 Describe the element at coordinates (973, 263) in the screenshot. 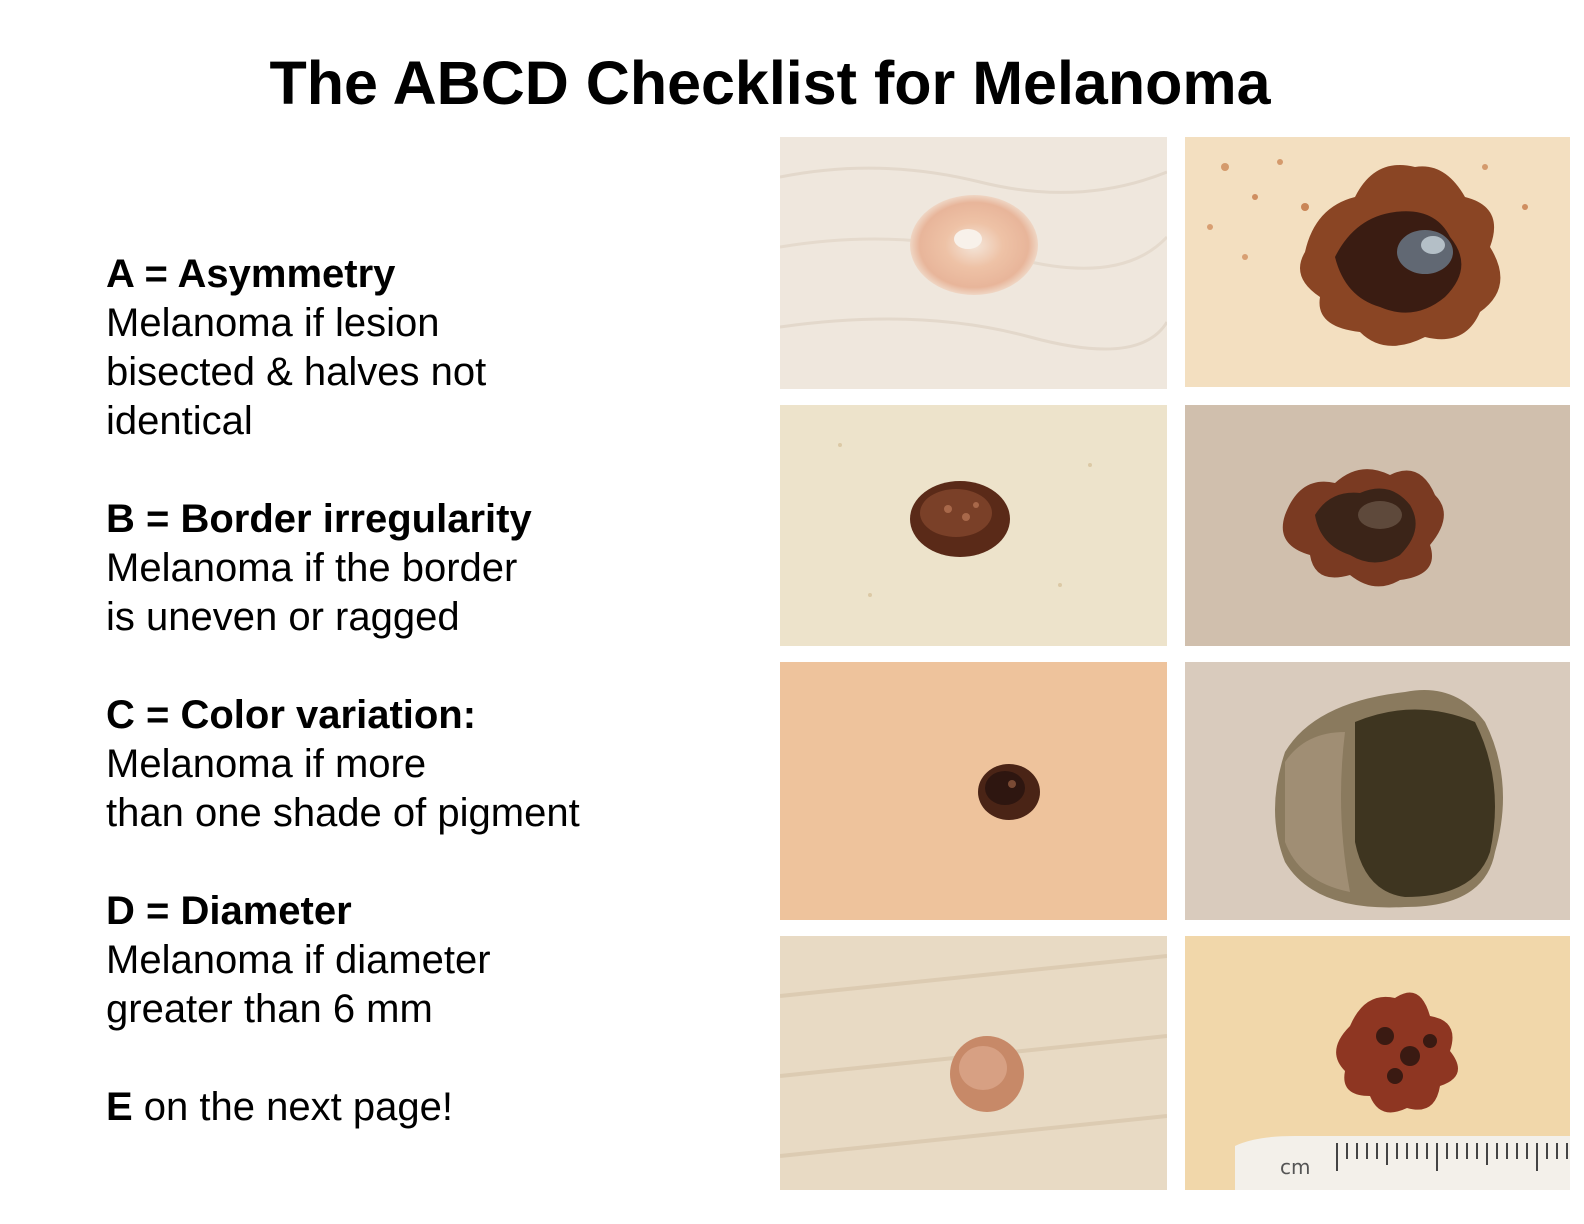

I see `photo-benign-symmetric-mole` at that location.